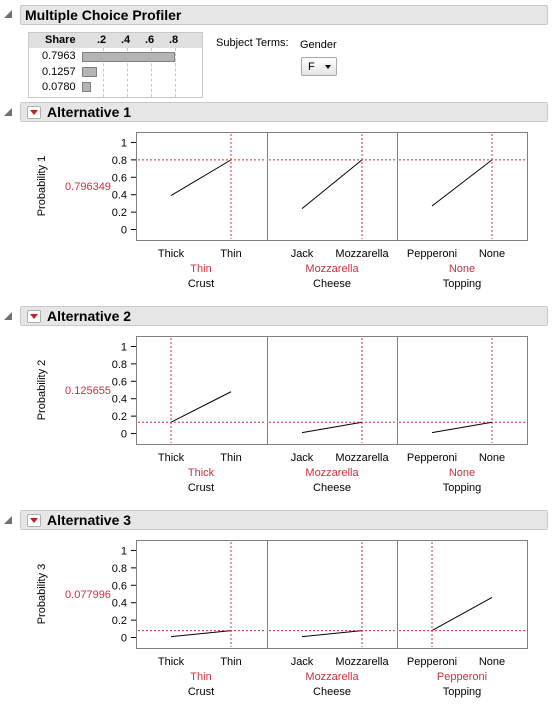  Describe the element at coordinates (89, 520) in the screenshot. I see `alternative-3-title: Alternative 3` at that location.